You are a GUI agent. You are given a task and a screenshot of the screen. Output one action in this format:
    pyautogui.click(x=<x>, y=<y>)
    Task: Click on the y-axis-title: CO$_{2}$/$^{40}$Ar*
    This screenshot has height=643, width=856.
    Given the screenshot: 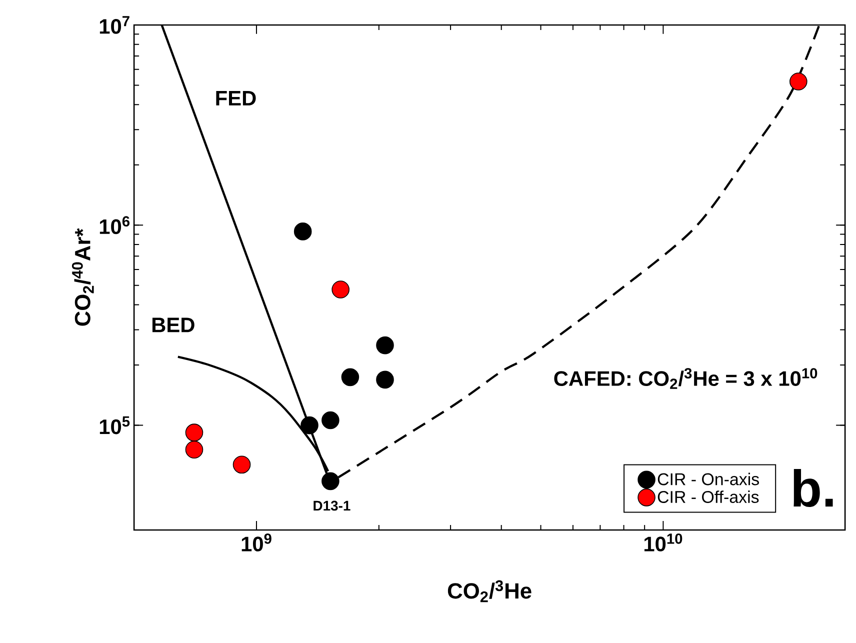 What is the action you would take?
    pyautogui.click(x=83, y=277)
    